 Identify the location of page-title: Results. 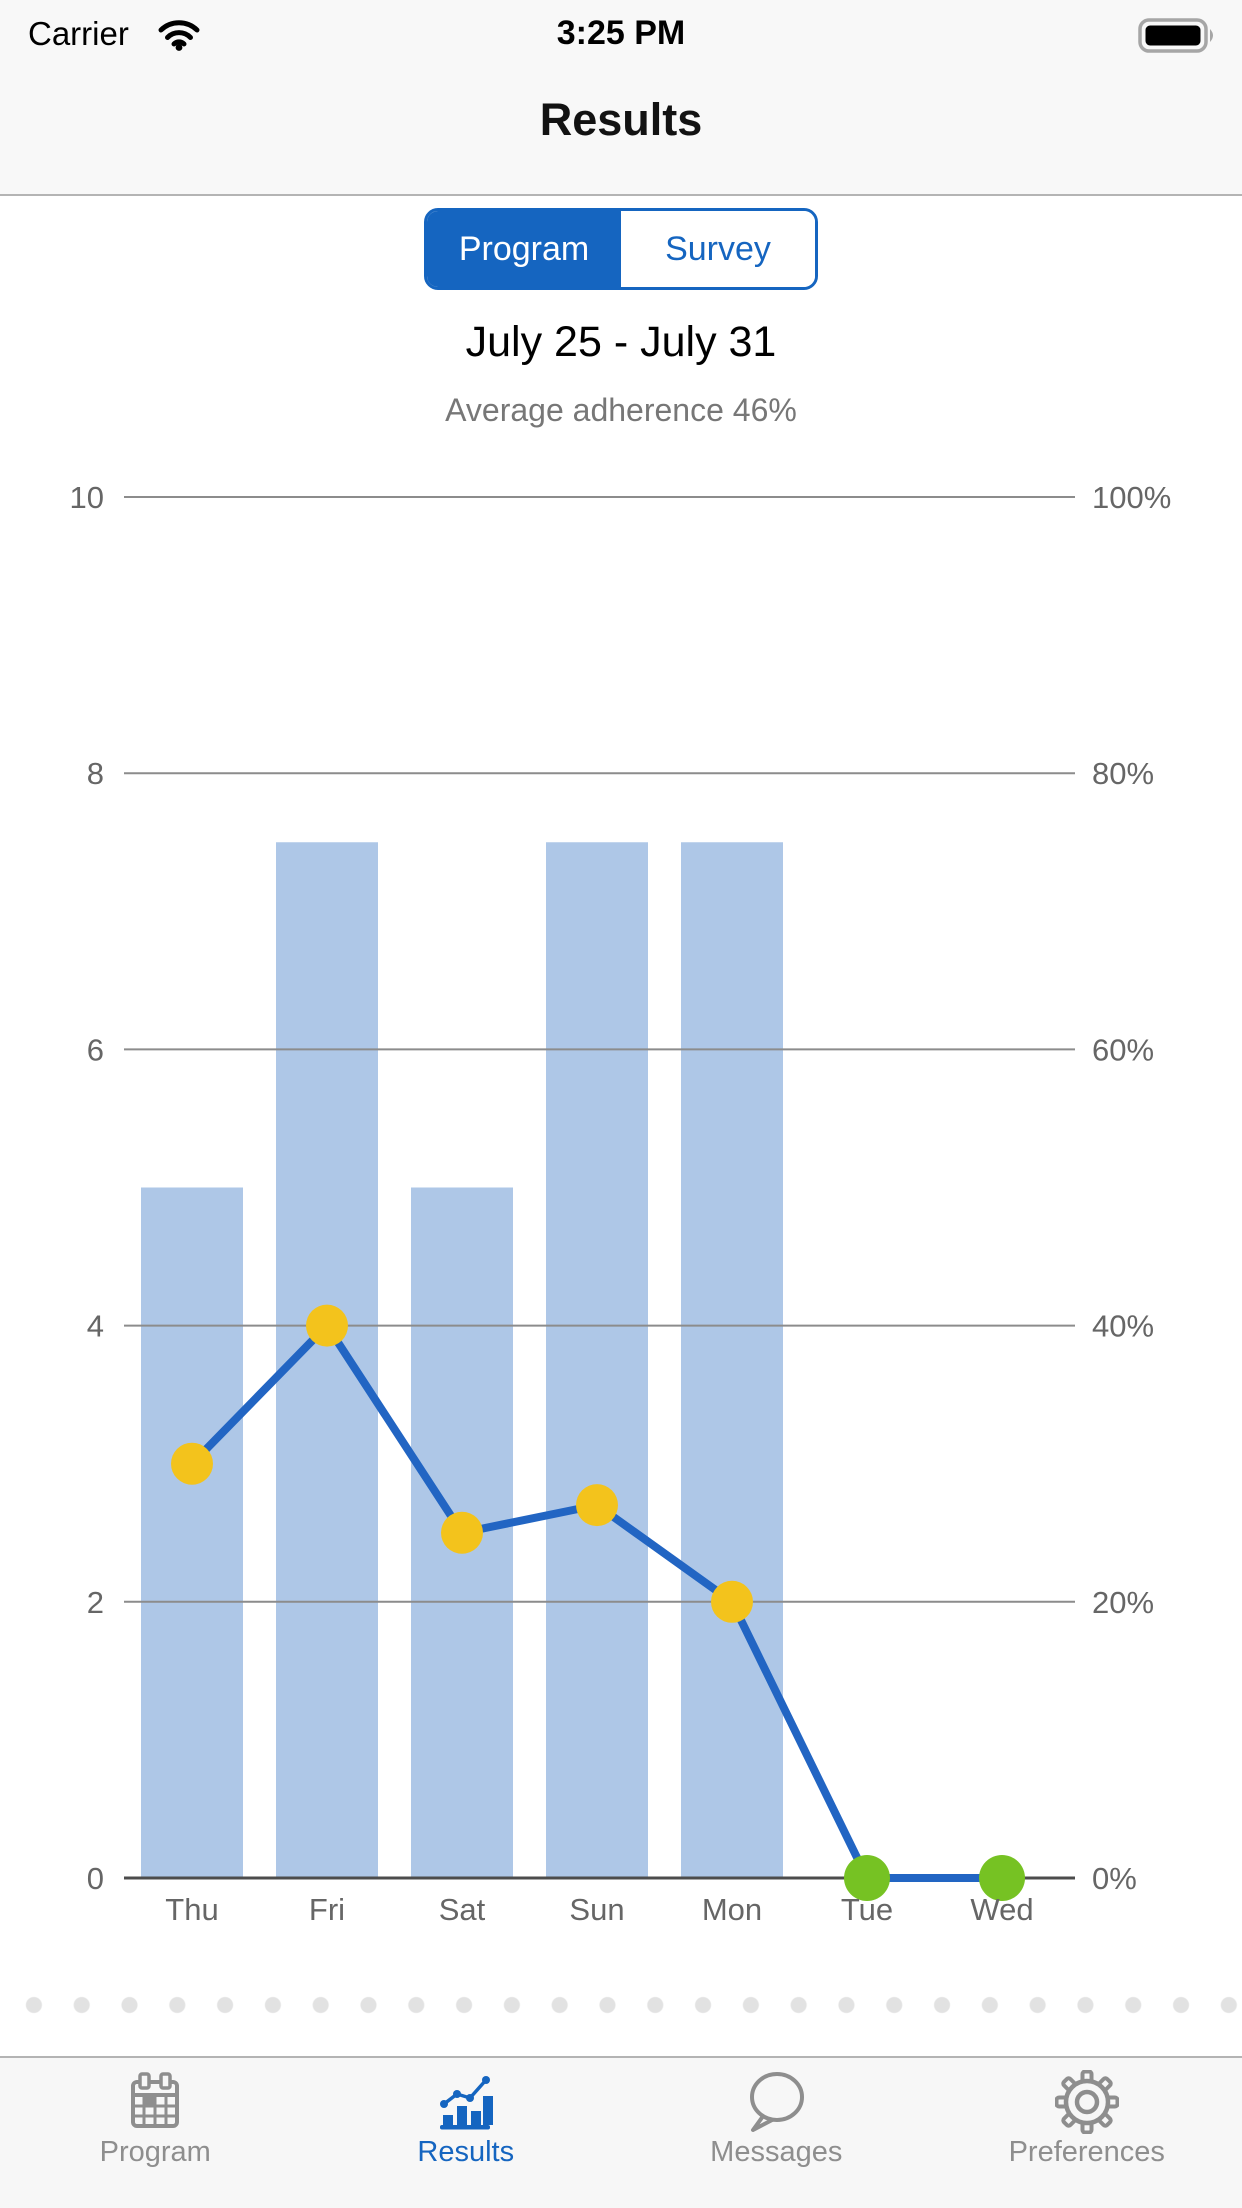
(621, 119).